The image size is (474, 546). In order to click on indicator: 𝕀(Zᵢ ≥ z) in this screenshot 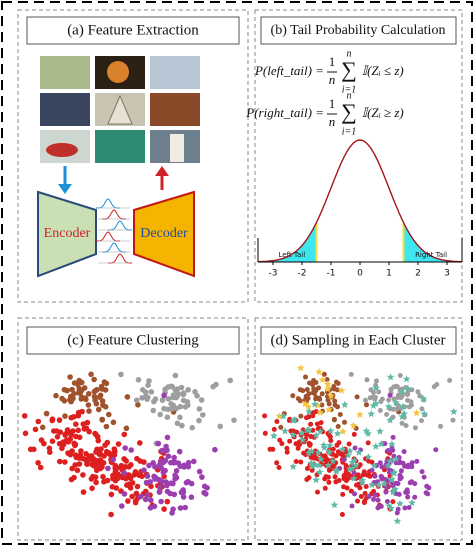, I will do `click(383, 112)`.